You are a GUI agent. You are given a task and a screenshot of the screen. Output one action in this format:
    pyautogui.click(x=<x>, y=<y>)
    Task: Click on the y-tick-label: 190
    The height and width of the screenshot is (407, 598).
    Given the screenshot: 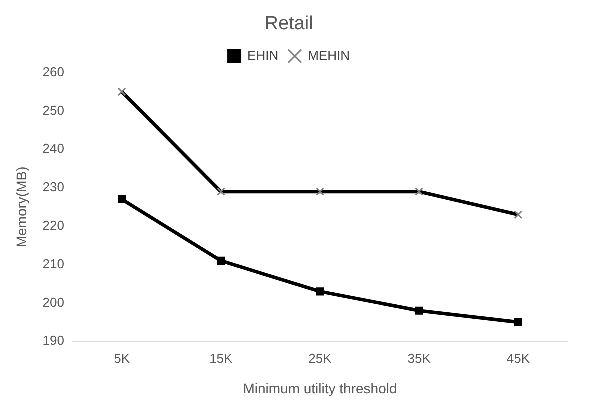 What is the action you would take?
    pyautogui.click(x=53, y=340)
    